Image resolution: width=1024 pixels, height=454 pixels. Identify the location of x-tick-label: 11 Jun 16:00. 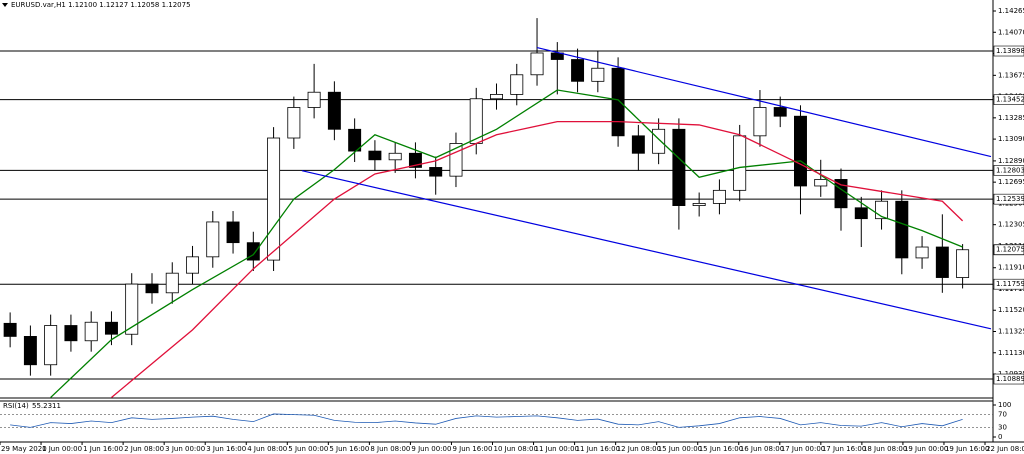
(598, 449).